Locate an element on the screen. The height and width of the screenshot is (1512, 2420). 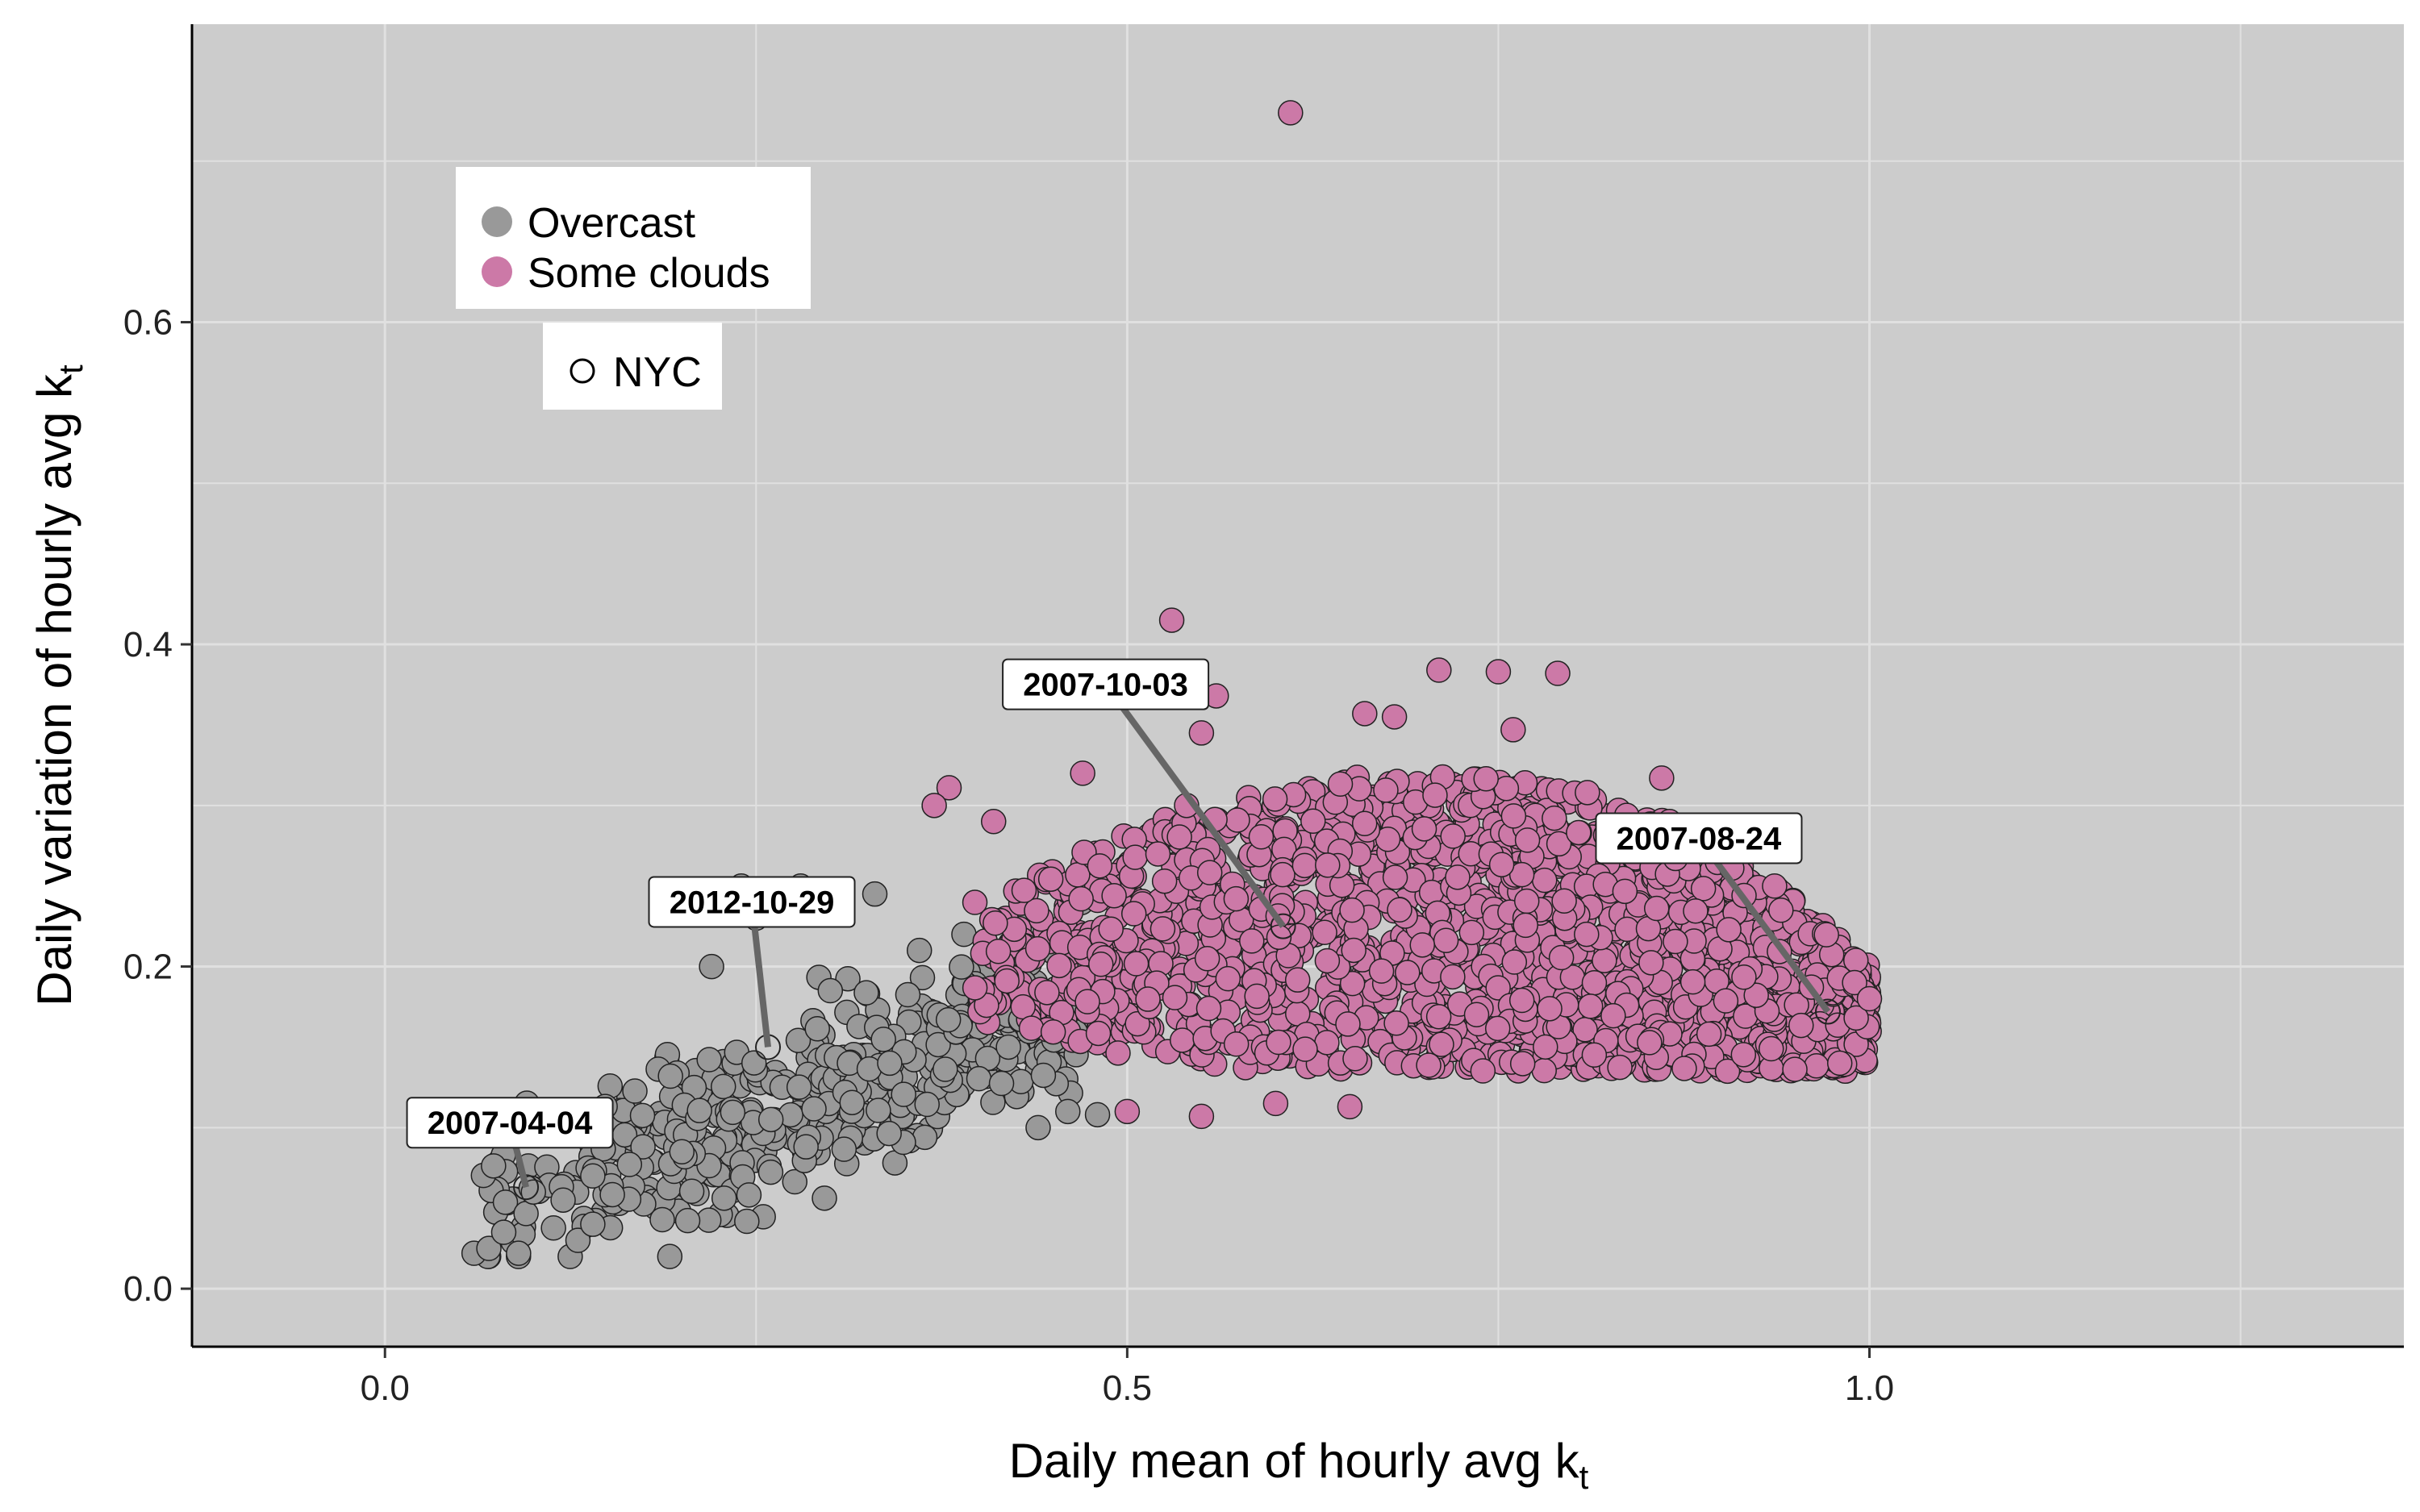
annotation-label: 2012-10-29 is located at coordinates (753, 902).